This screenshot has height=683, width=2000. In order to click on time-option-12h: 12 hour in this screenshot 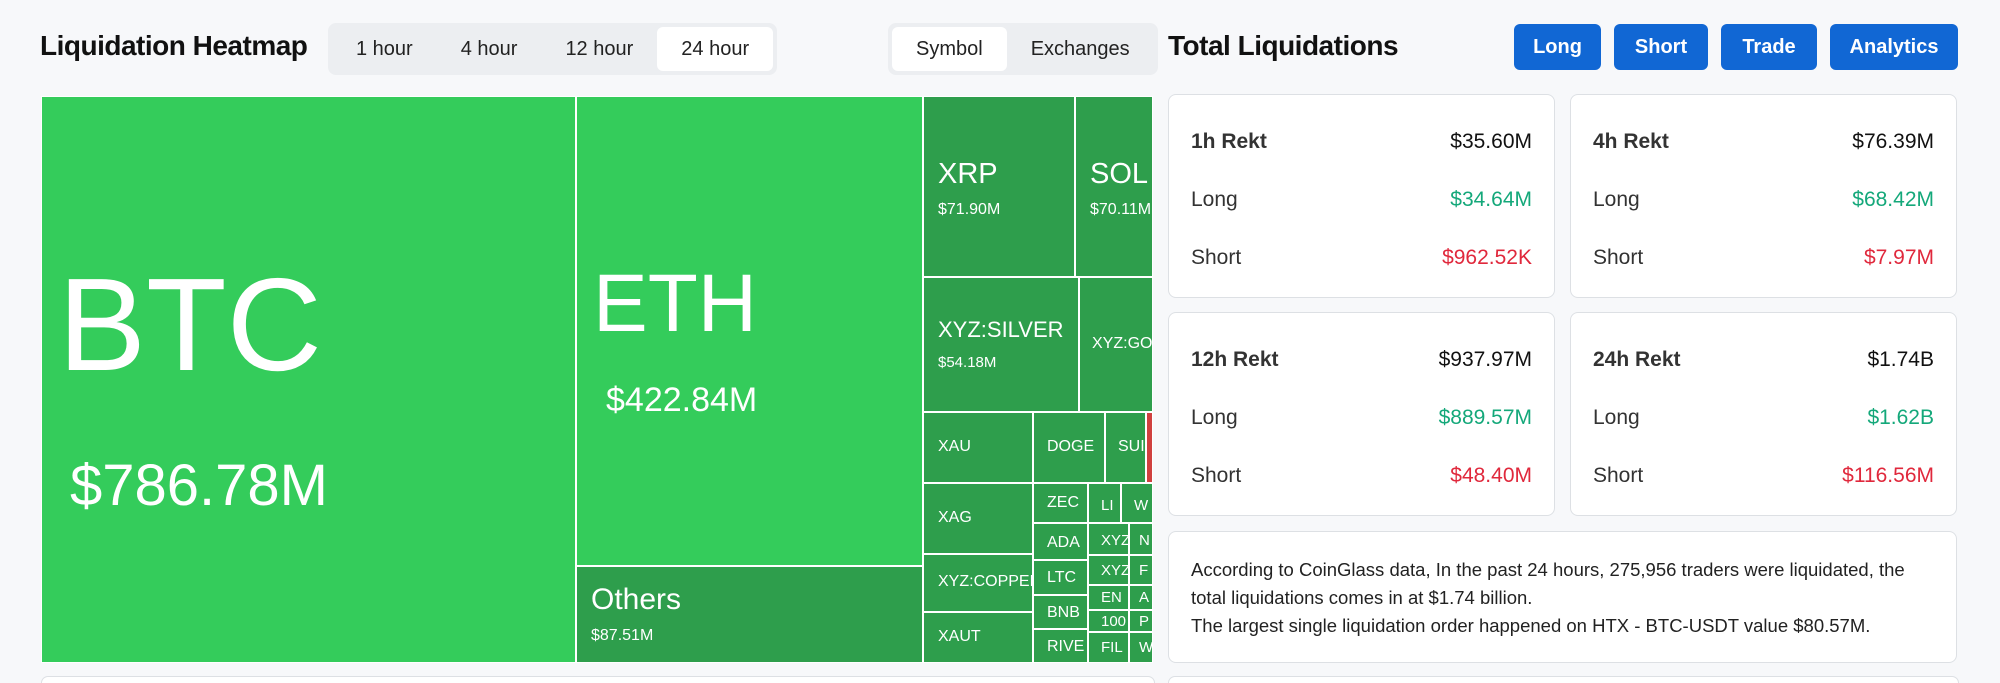, I will do `click(599, 49)`.